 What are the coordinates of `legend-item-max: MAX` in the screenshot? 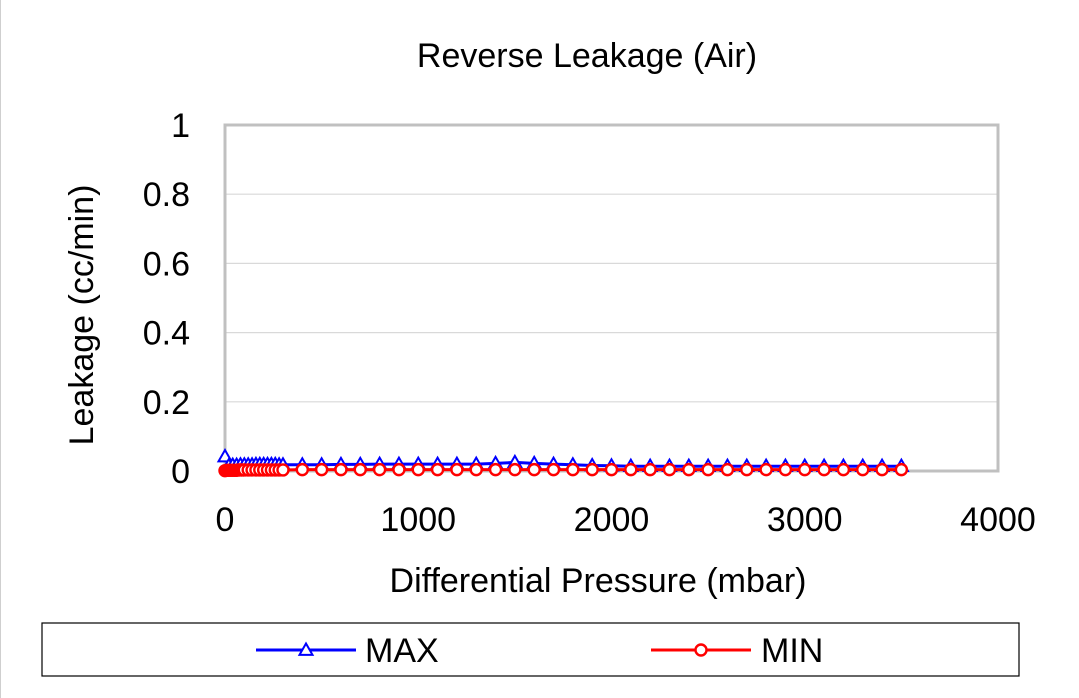 It's located at (347, 651).